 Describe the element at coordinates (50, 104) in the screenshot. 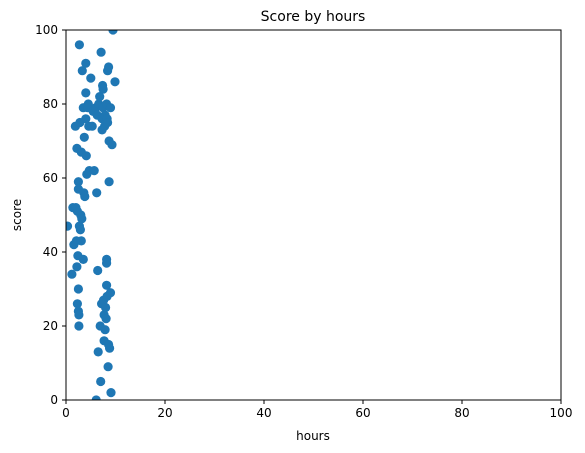

I see `y-tick-label: 80` at that location.